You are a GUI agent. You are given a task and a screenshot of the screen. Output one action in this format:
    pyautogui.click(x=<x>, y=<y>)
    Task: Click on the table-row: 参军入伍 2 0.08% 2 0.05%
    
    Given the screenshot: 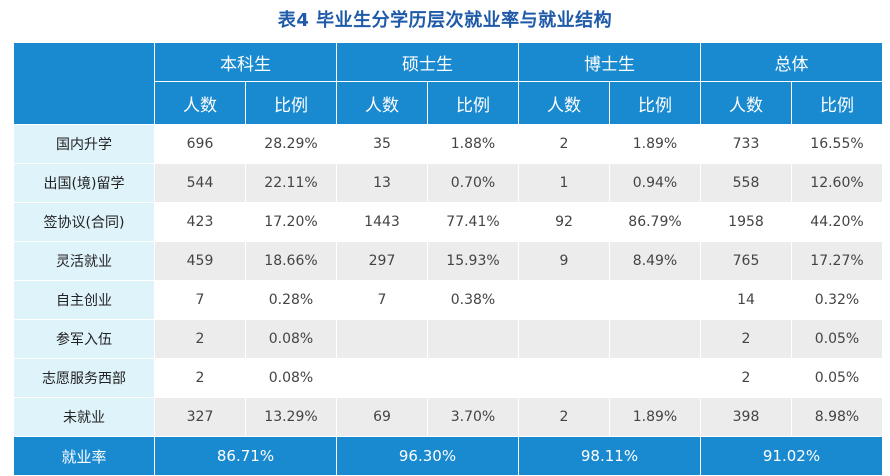 What is the action you would take?
    pyautogui.click(x=448, y=339)
    